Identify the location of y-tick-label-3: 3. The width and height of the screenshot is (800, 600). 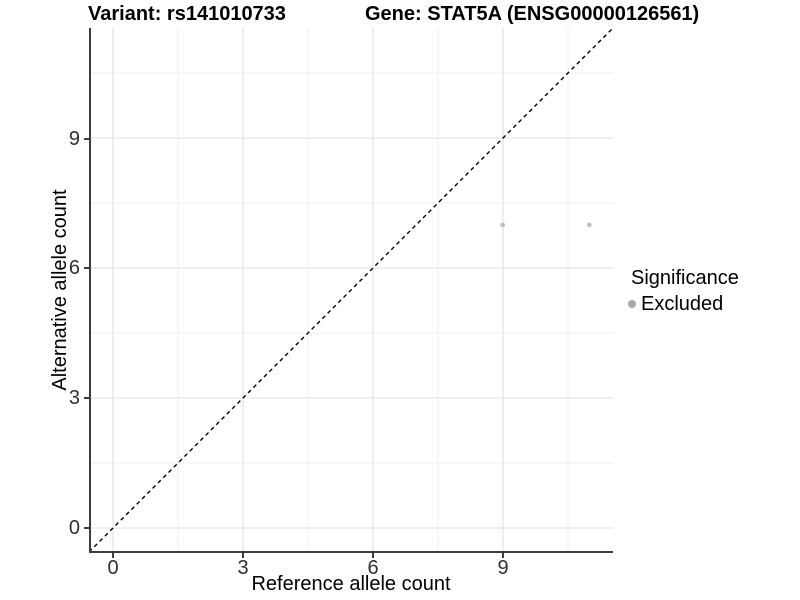
(74, 398).